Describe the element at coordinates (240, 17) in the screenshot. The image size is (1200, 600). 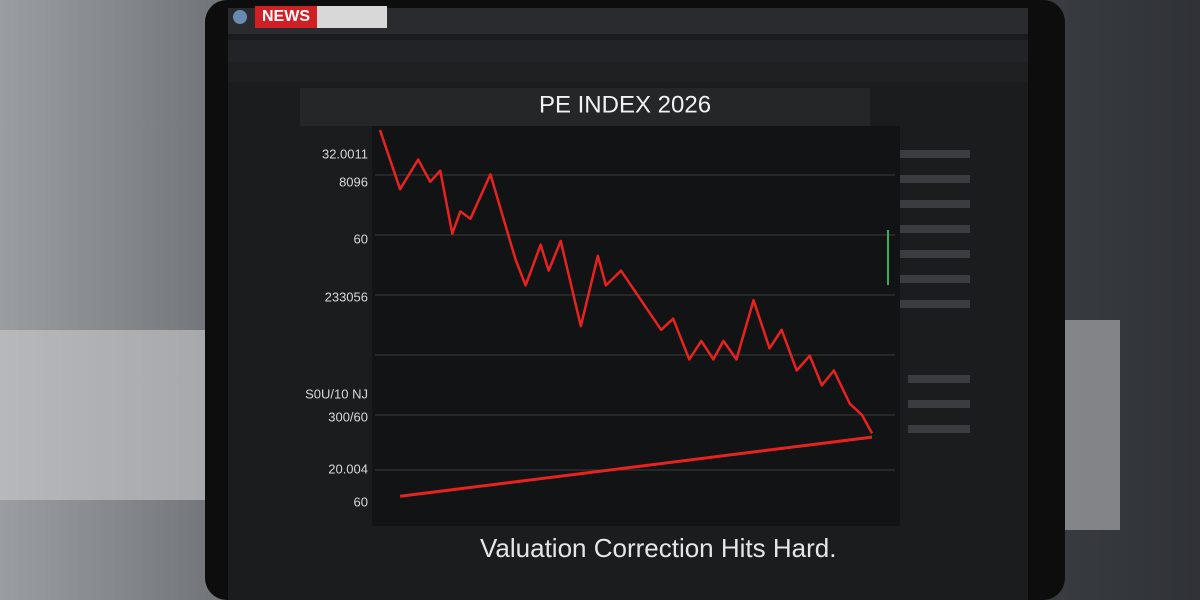
I see `browser-icon` at that location.